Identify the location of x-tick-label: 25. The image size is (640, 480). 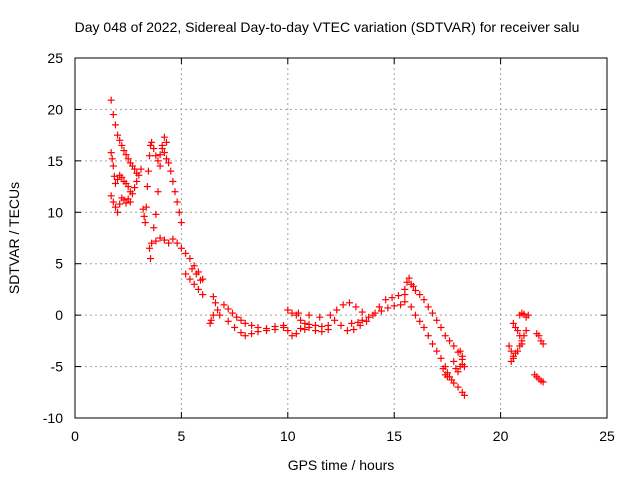
(607, 436).